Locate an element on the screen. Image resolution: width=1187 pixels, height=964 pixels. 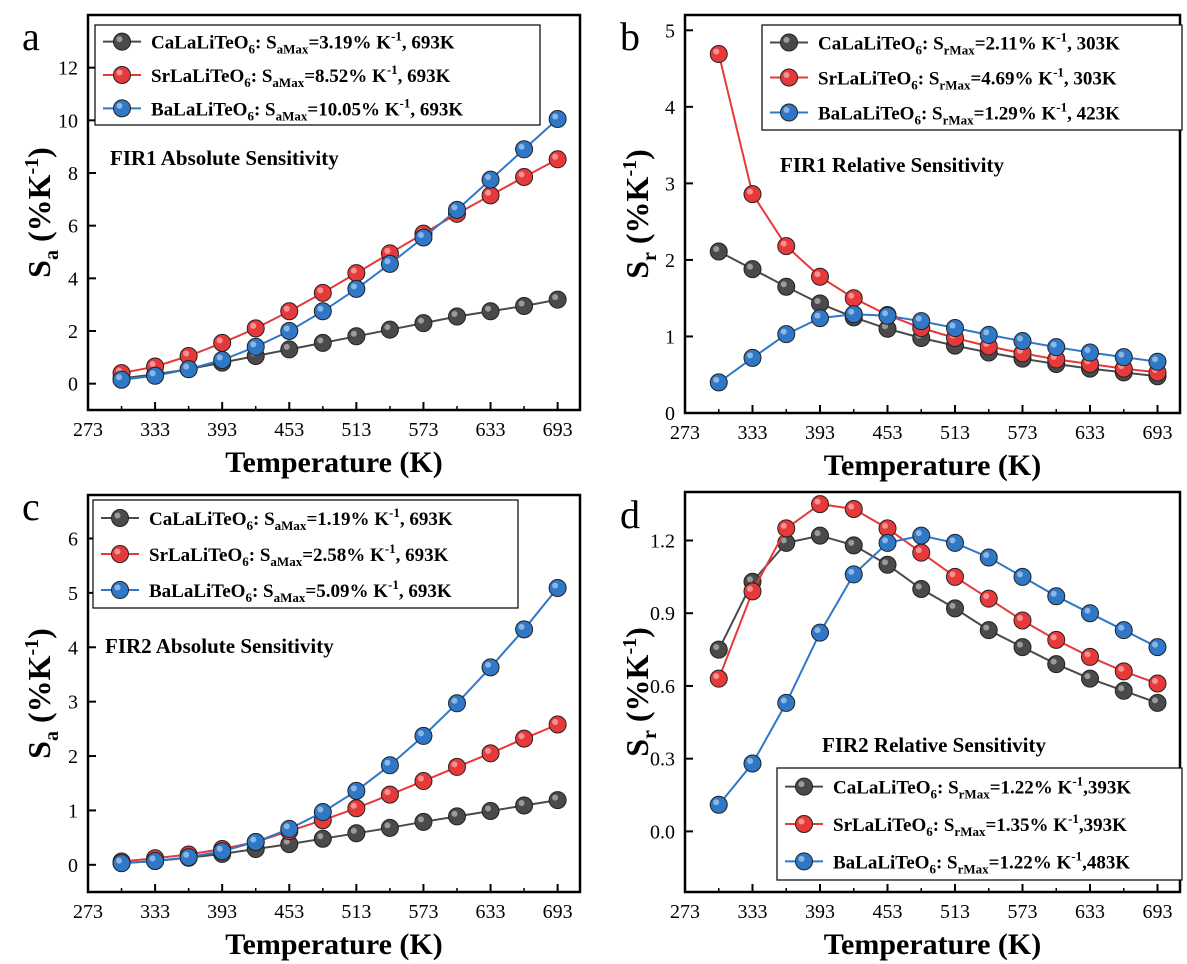
series-line-BaLaLiTeO6 is located at coordinates (340, 726).